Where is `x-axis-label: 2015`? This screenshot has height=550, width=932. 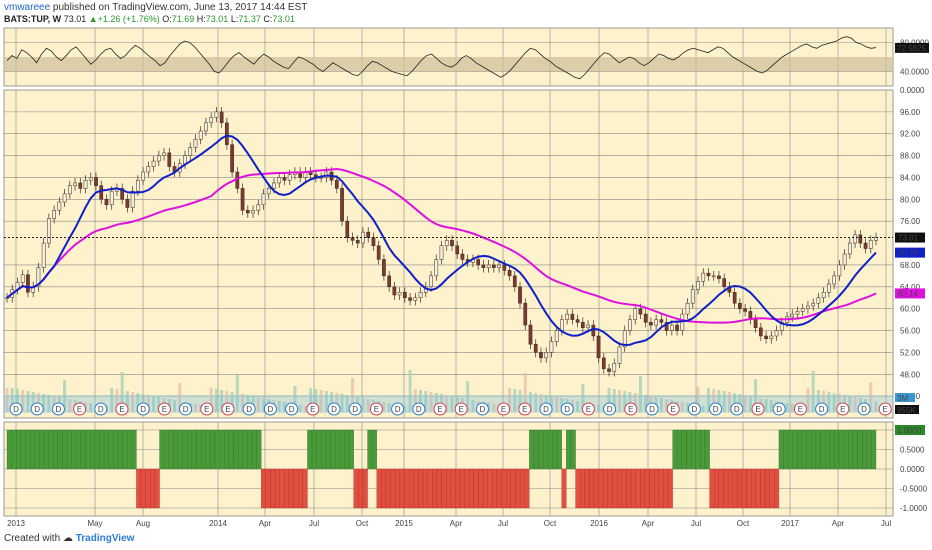
x-axis-label: 2015 is located at coordinates (404, 523).